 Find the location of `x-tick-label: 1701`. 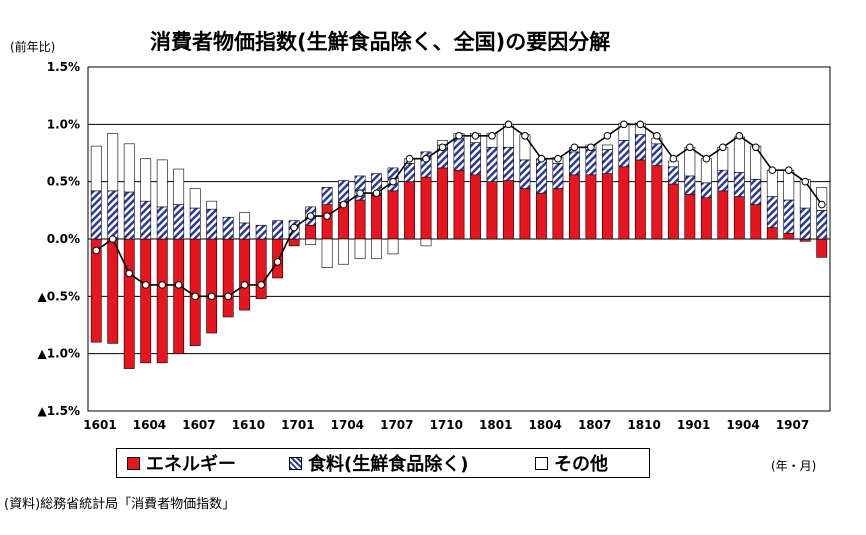

x-tick-label: 1701 is located at coordinates (297, 425).